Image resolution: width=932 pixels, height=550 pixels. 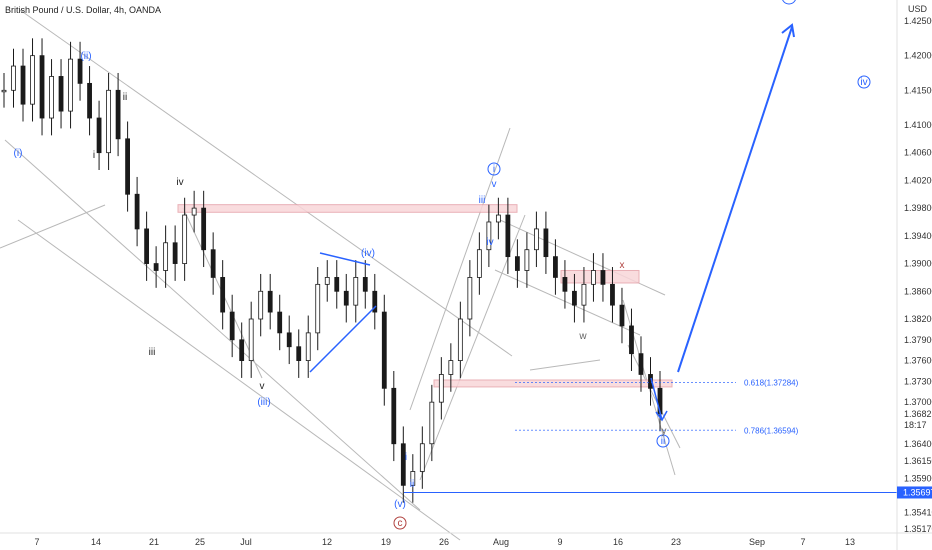 What do you see at coordinates (918, 208) in the screenshot?
I see `y-tick-label: 1.39800` at bounding box center [918, 208].